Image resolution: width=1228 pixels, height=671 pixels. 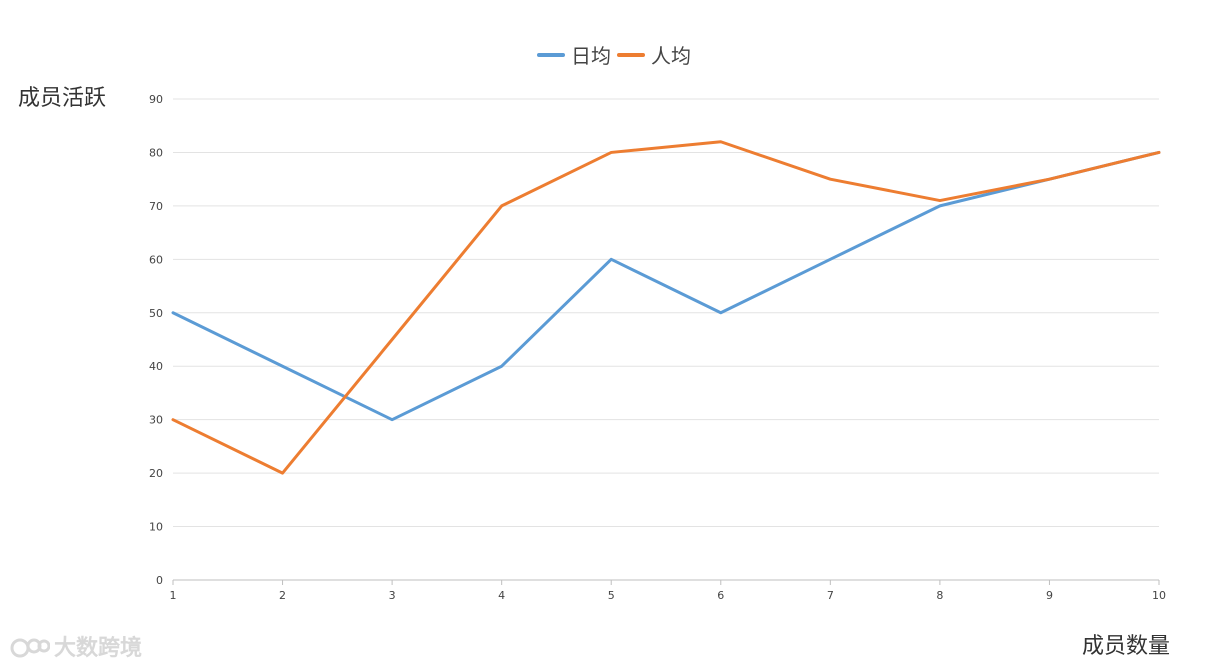 I want to click on legend-item-series-2: 人均, so click(x=654, y=54).